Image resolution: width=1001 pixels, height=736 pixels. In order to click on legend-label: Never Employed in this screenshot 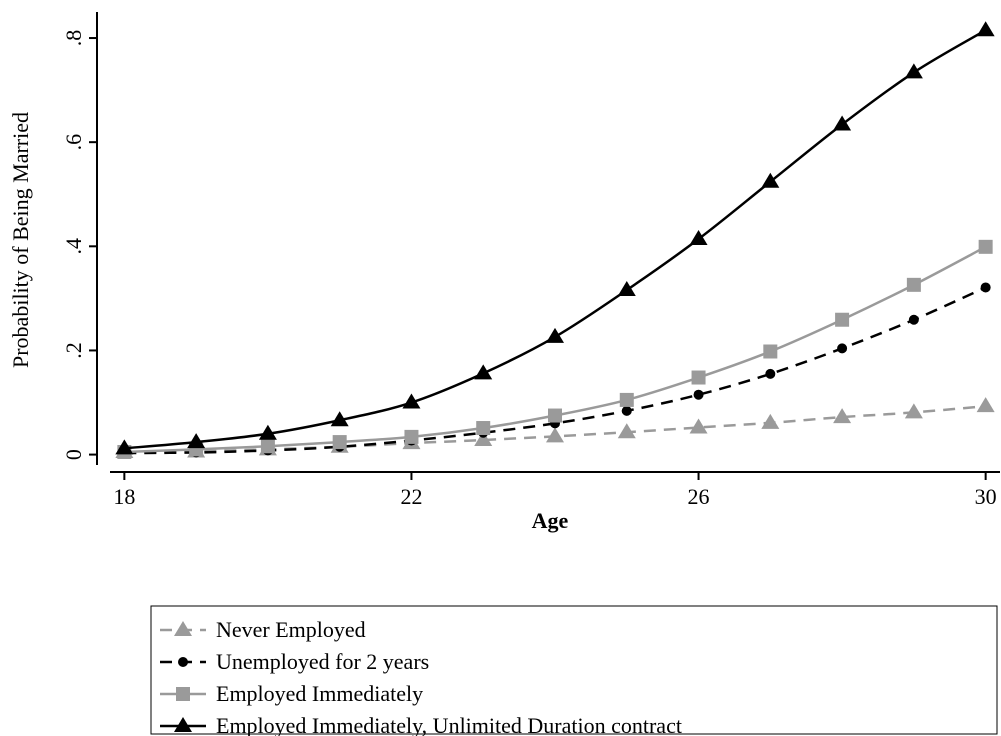, I will do `click(291, 629)`.